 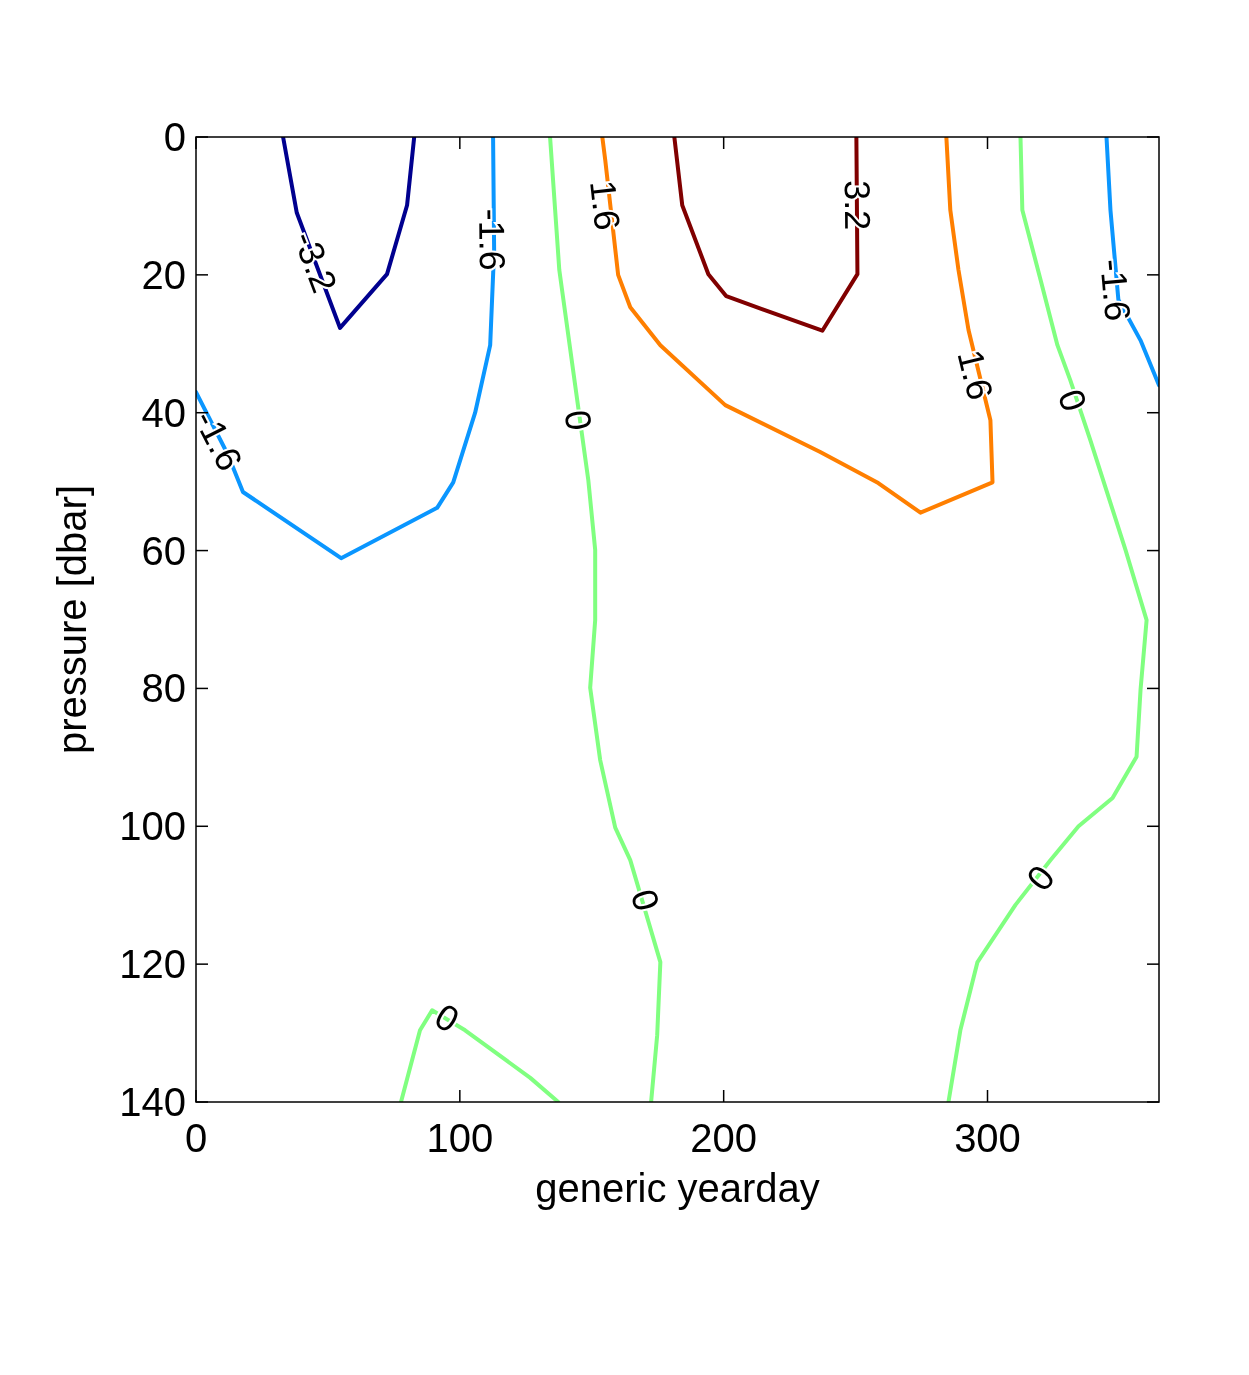 I want to click on y-tick-label: 20, so click(x=163, y=274).